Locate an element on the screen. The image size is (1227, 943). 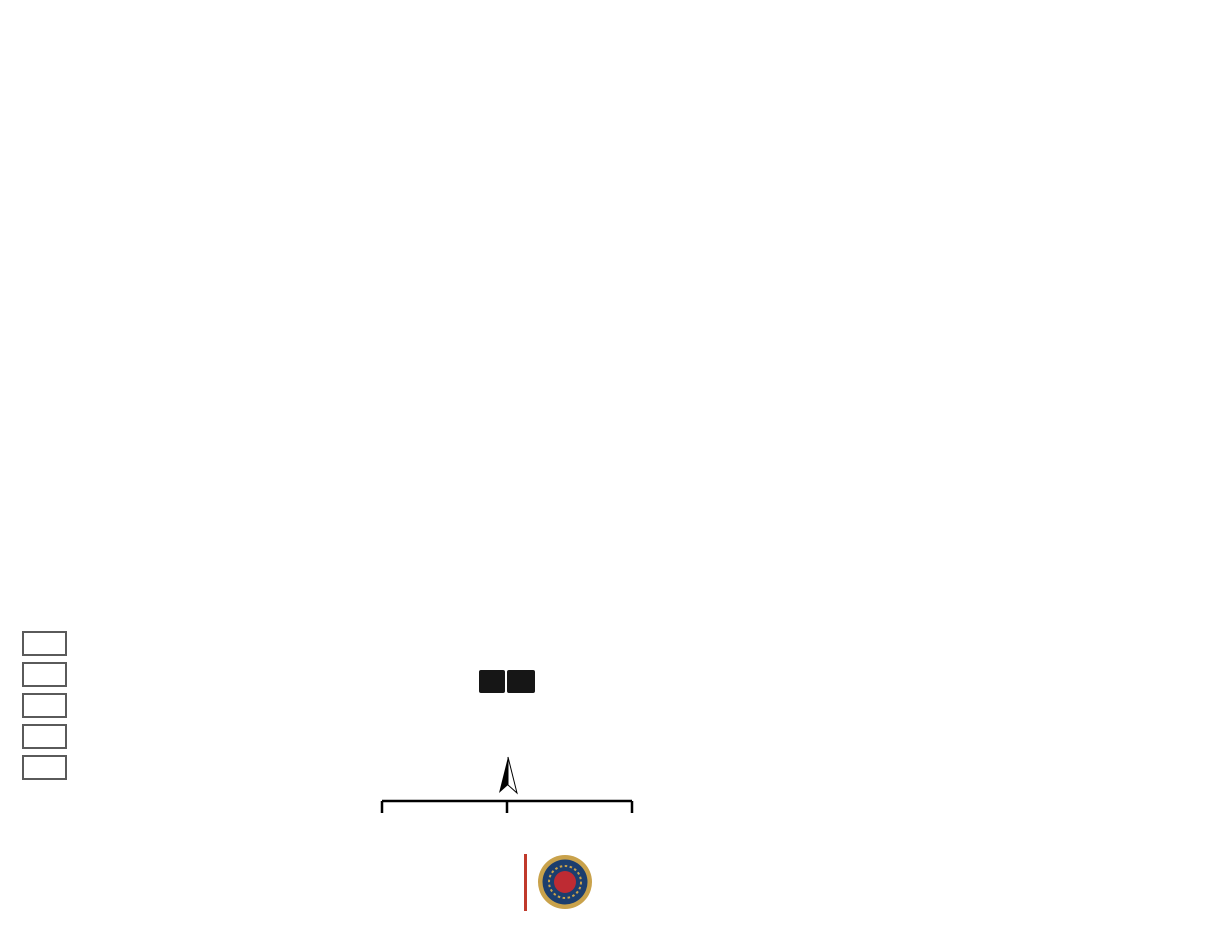
texas-hhs-seal-icon is located at coordinates (564, 882).